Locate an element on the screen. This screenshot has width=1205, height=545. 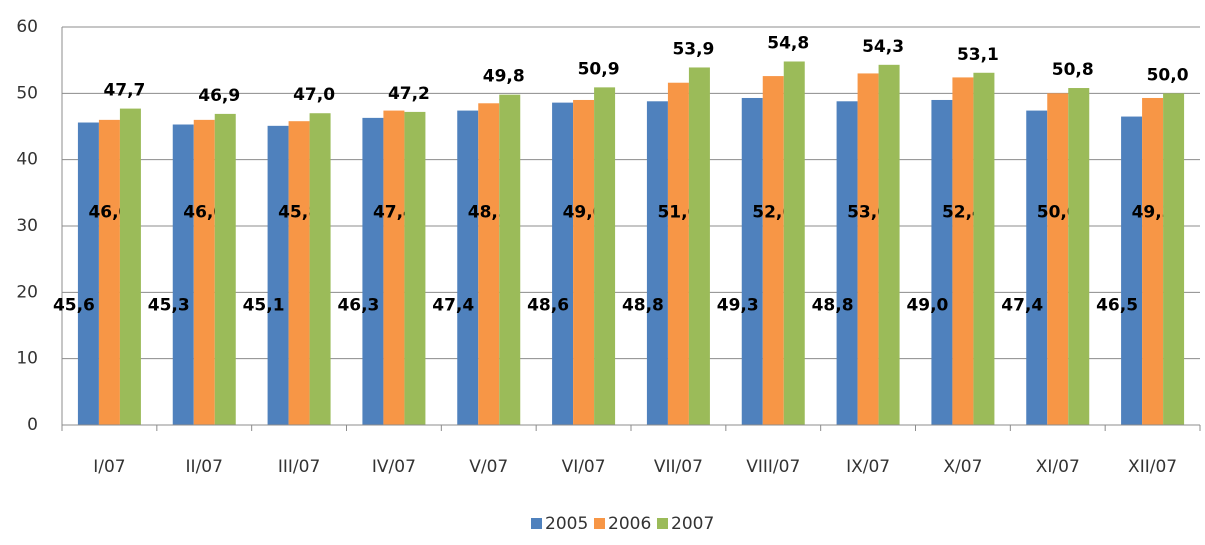
value-label: 50,8 is located at coordinates (1073, 70).